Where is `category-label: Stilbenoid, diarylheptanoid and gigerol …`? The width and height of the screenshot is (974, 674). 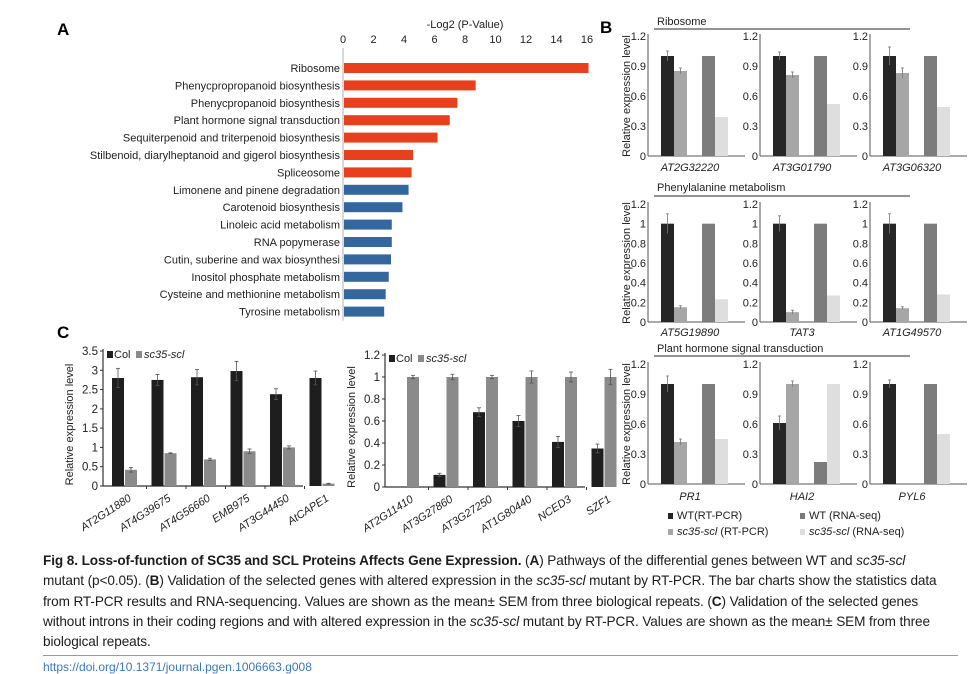 category-label: Stilbenoid, diarylheptanoid and gigerol … is located at coordinates (215, 156).